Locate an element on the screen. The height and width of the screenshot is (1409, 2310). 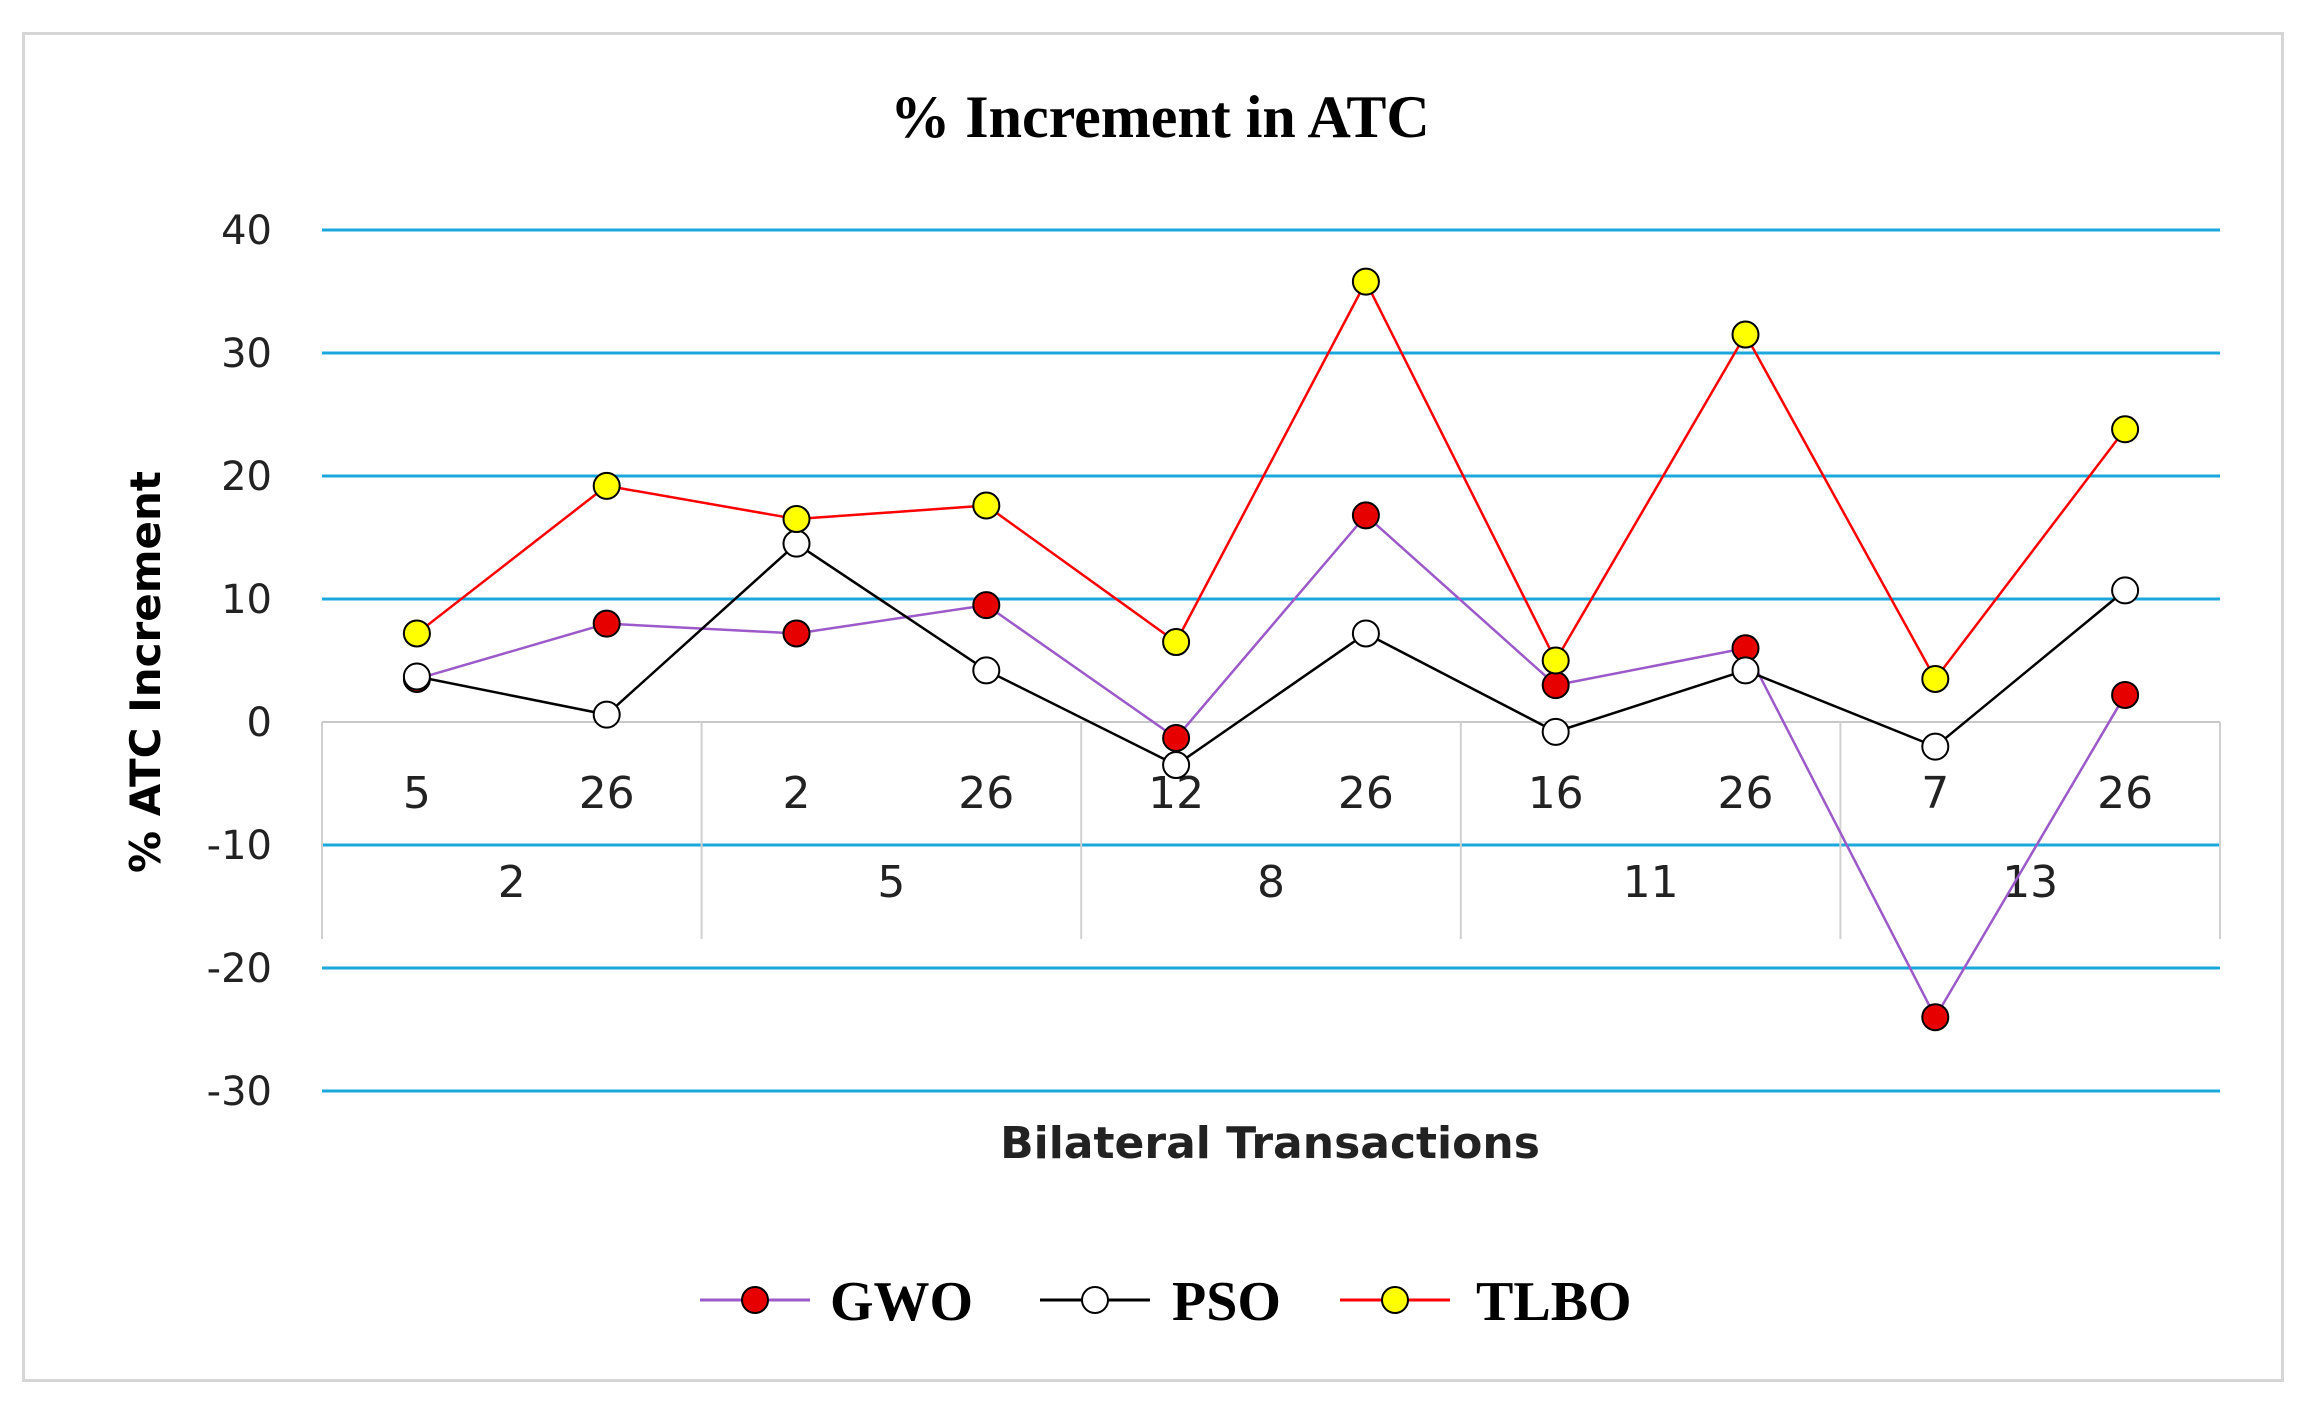
group-label: 13 is located at coordinates (2030, 882).